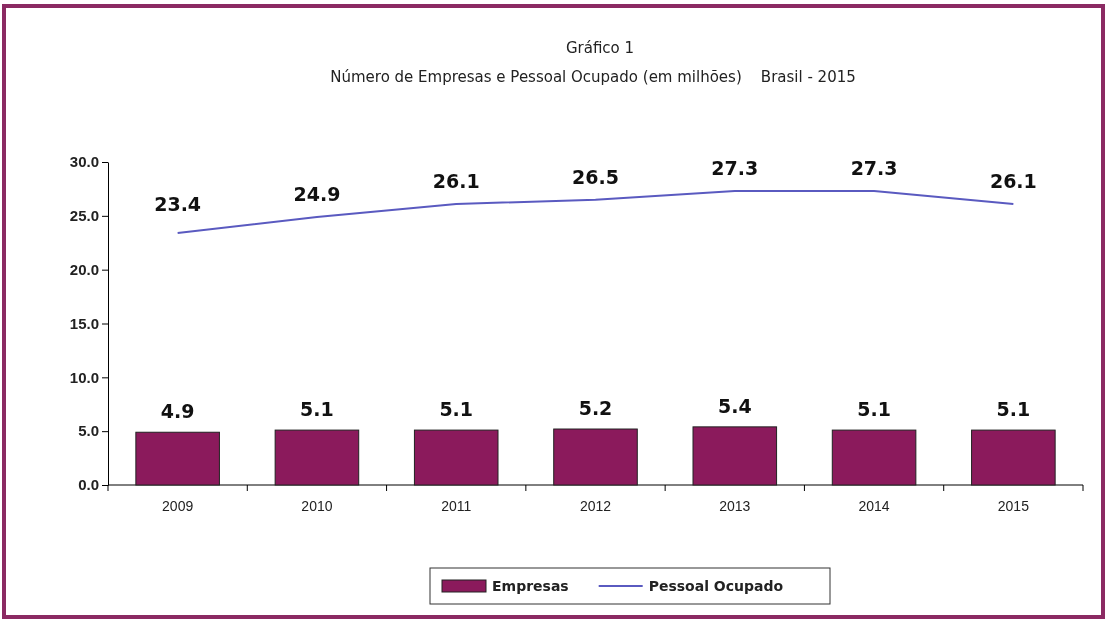 This screenshot has width=1115, height=621. I want to click on y-tick-label: 20.0, so click(84, 269).